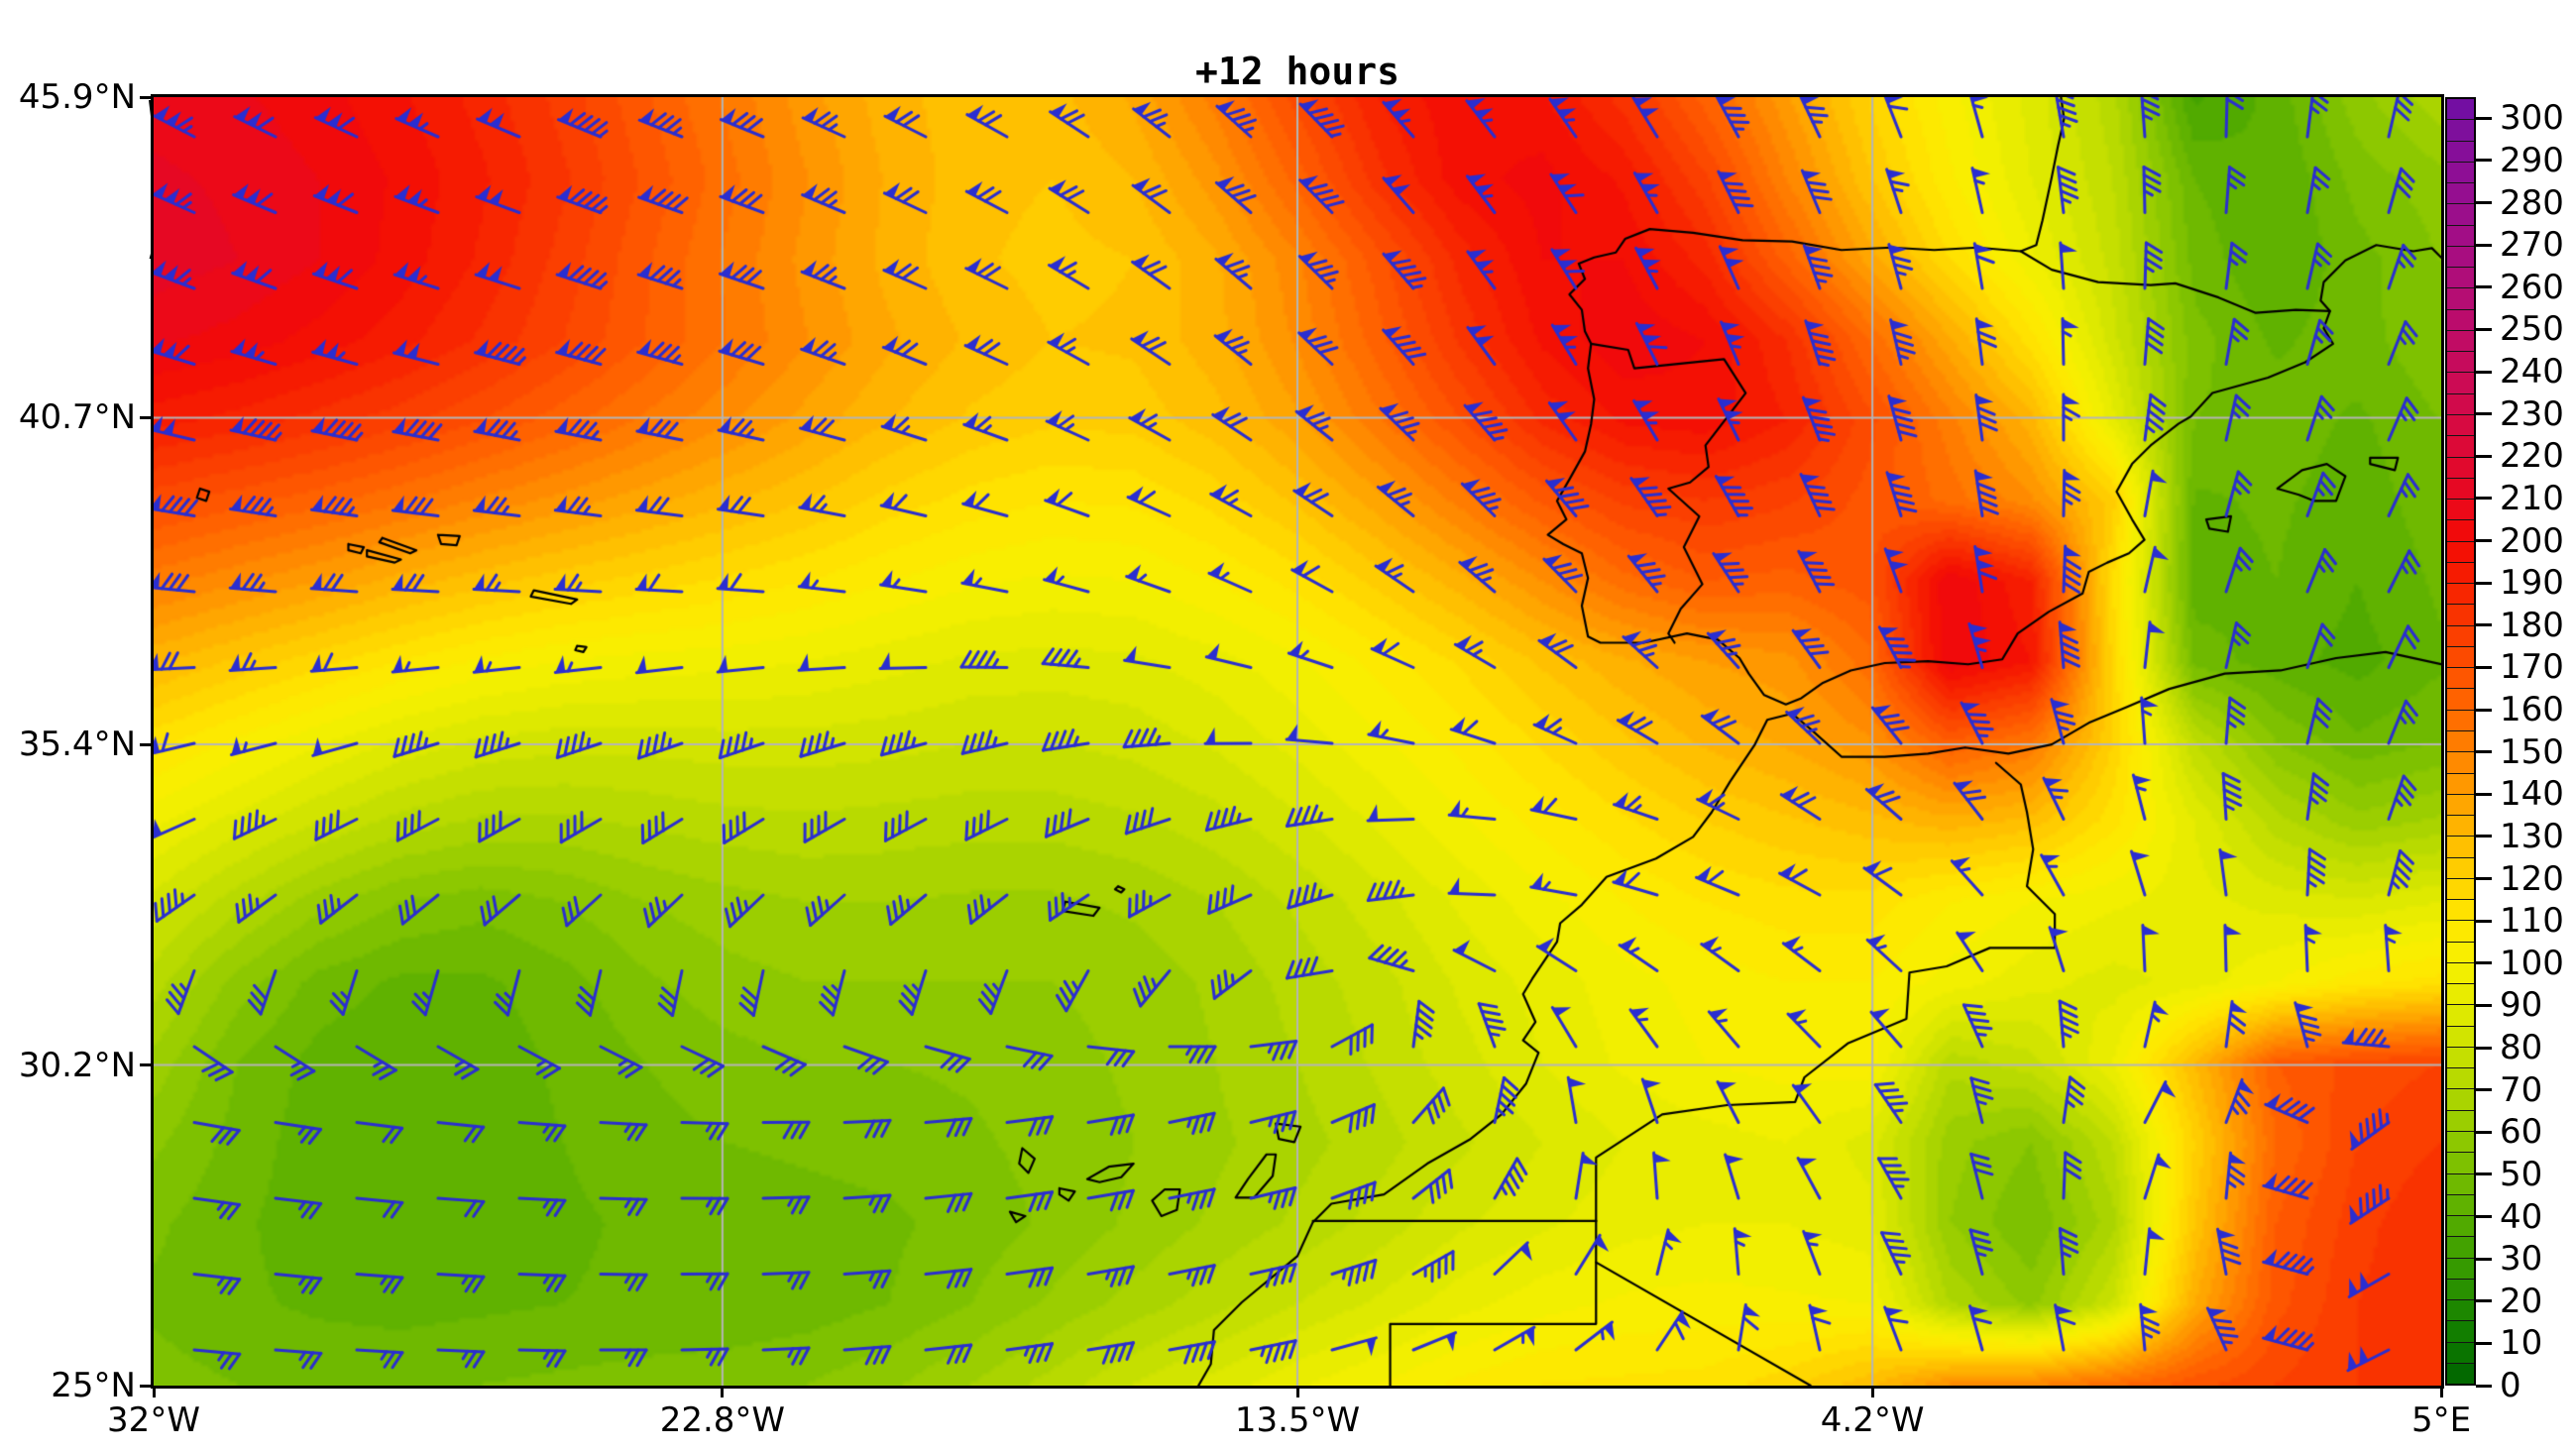 This screenshot has height=1452, width=2576. Describe the element at coordinates (2532, 583) in the screenshot. I see `colorbar-tick-label: 190` at that location.